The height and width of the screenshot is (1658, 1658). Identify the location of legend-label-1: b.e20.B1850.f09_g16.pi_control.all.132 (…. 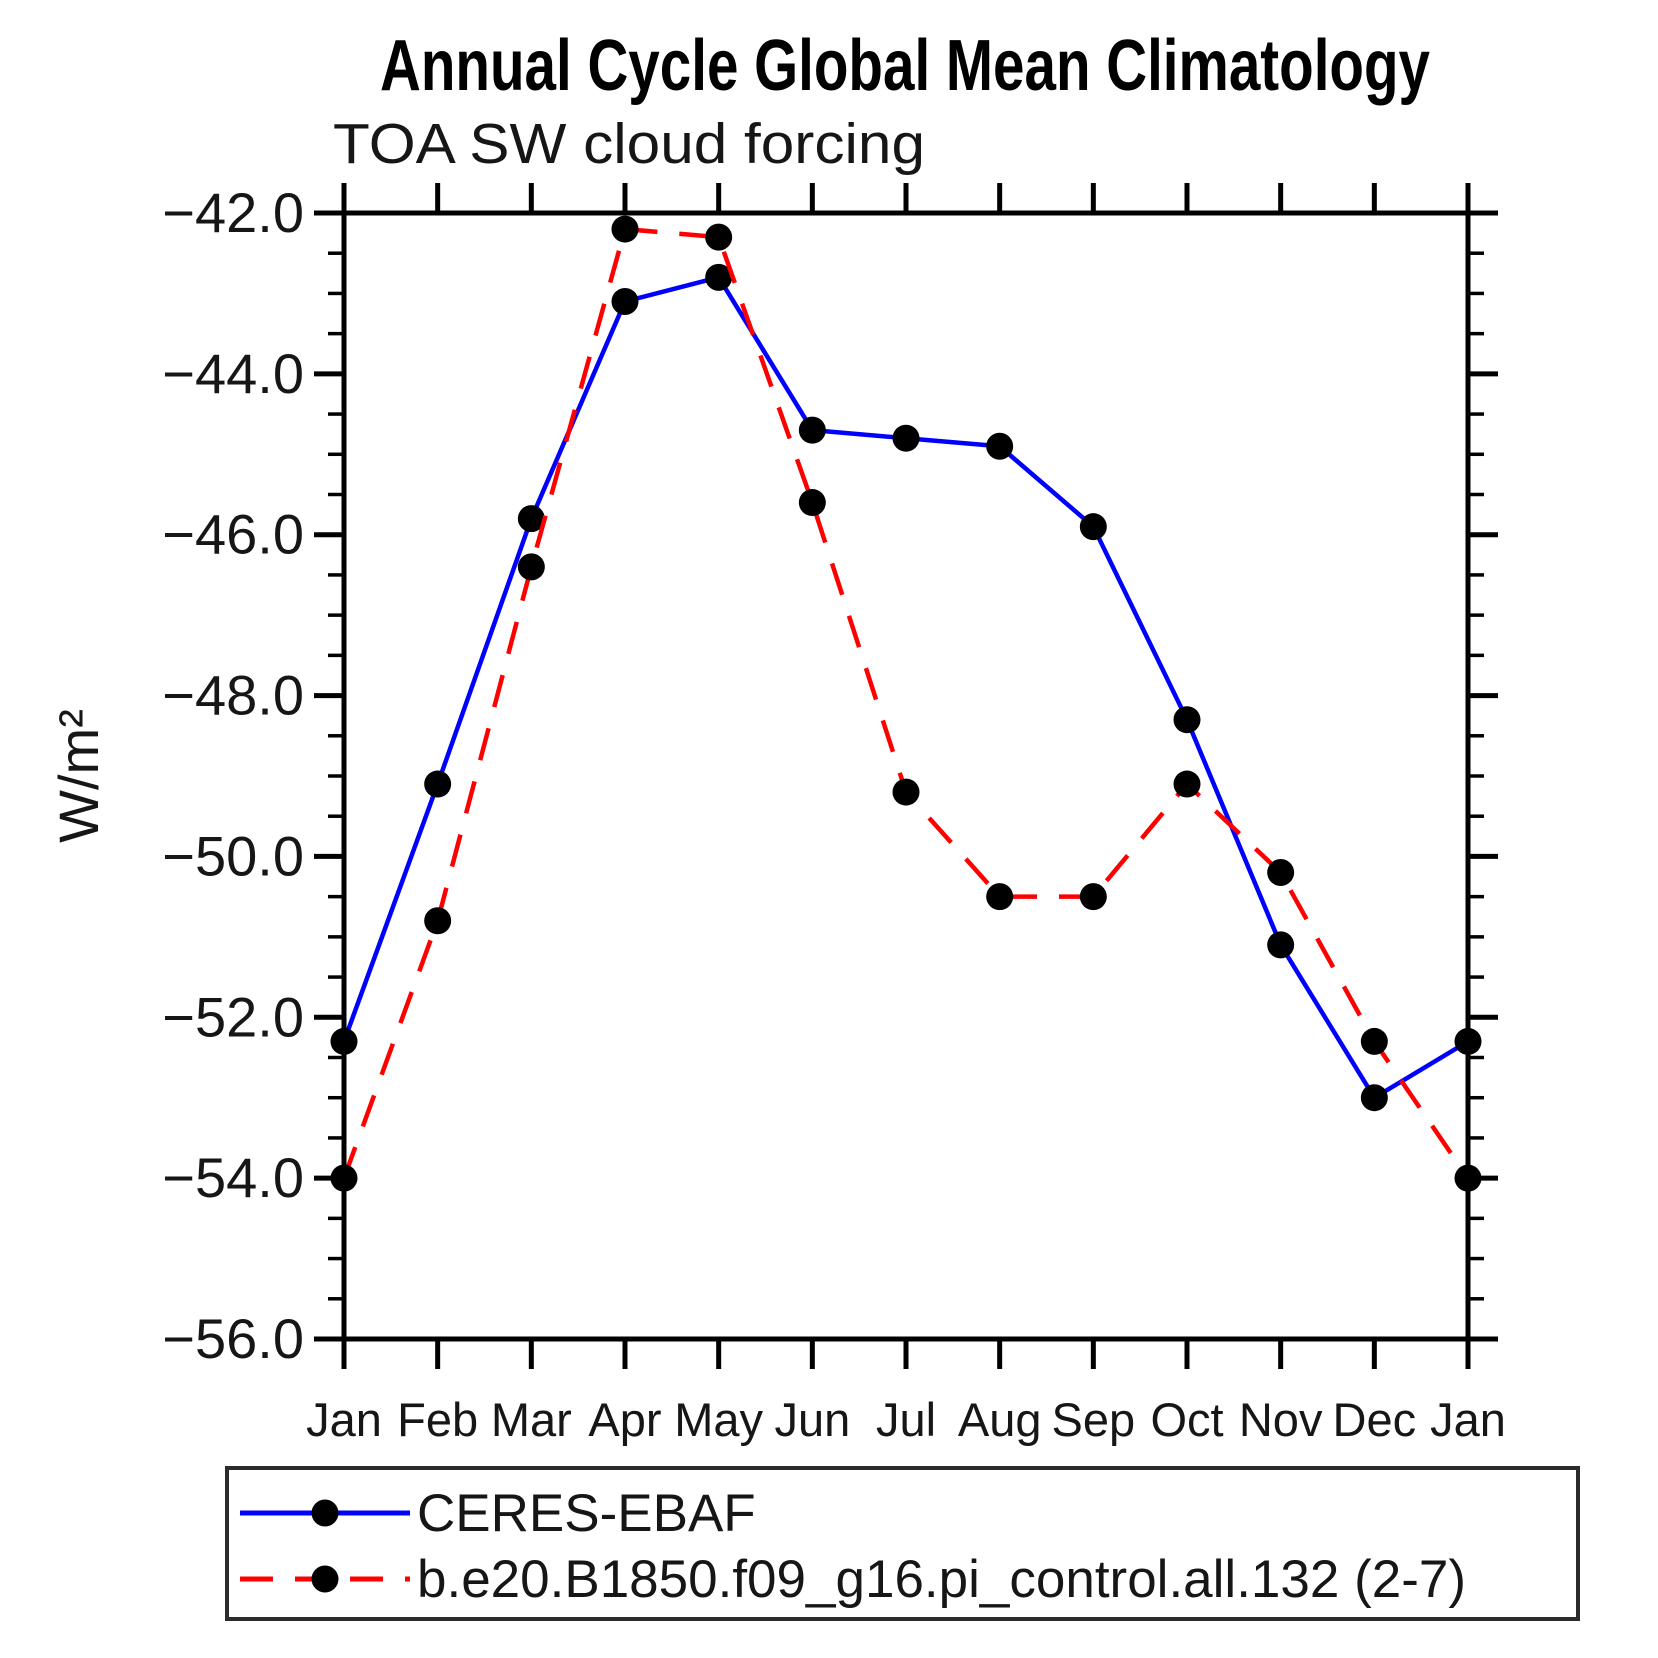
(941, 1579).